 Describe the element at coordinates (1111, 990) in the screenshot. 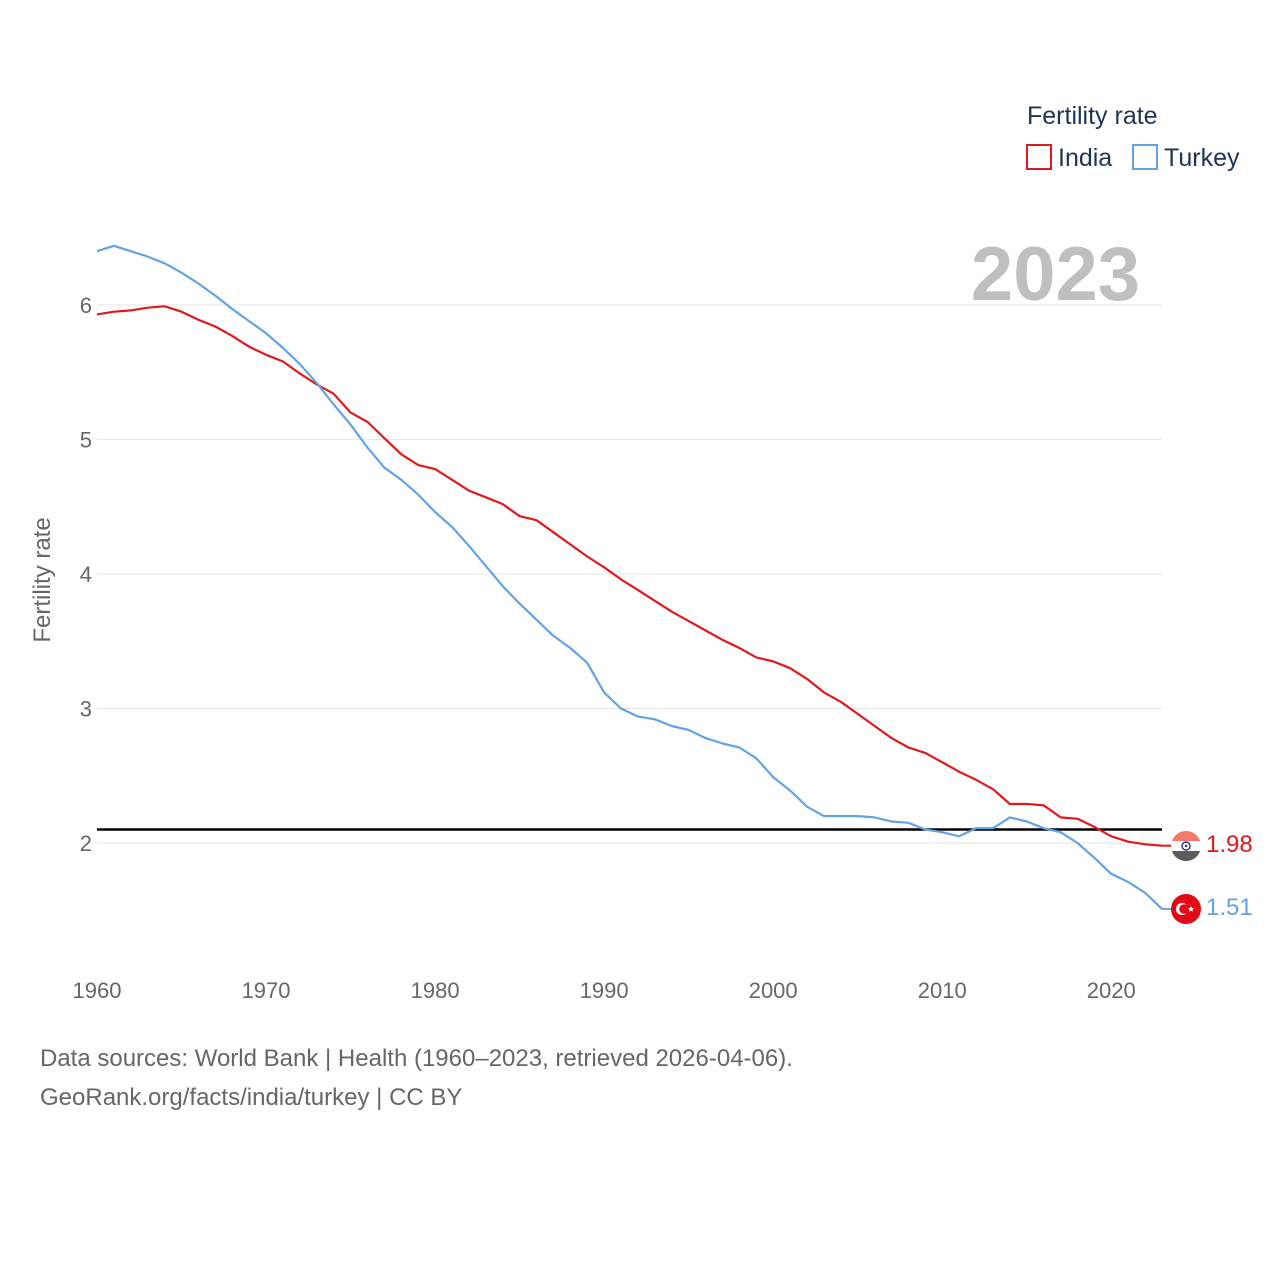

I see `x-tick-label: 2020` at that location.